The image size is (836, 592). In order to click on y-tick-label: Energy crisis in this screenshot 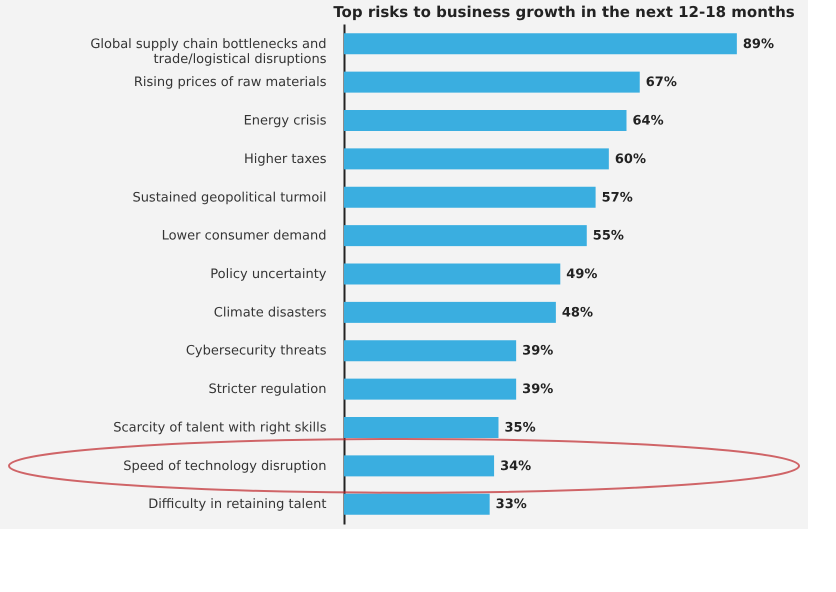, I will do `click(285, 121)`.